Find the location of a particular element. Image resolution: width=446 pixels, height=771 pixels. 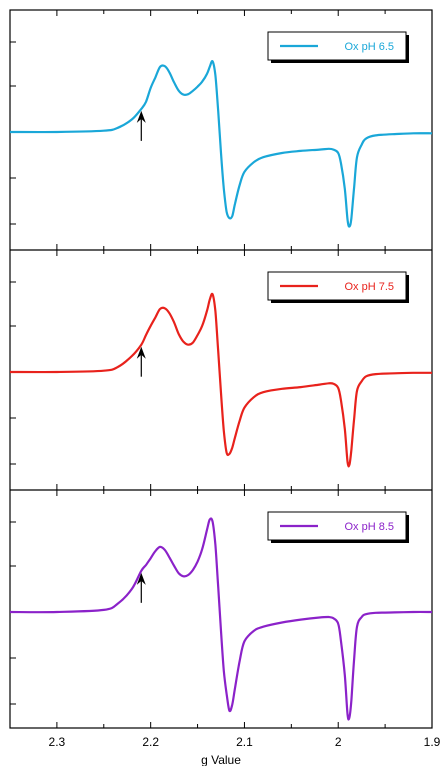

x-tick-label: 1.9 is located at coordinates (432, 742).